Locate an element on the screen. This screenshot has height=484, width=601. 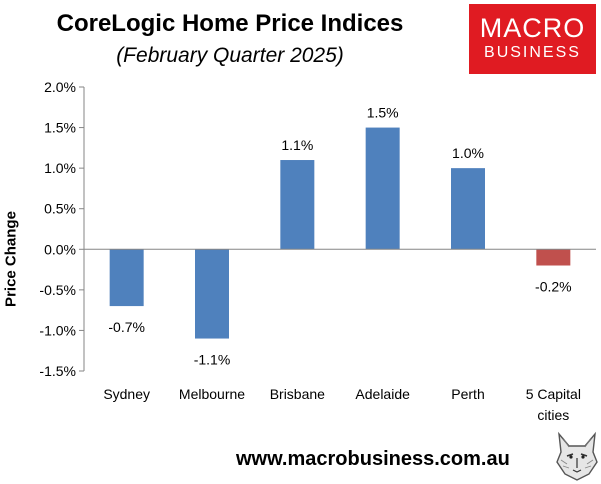
data-label: 1.1% is located at coordinates (297, 145).